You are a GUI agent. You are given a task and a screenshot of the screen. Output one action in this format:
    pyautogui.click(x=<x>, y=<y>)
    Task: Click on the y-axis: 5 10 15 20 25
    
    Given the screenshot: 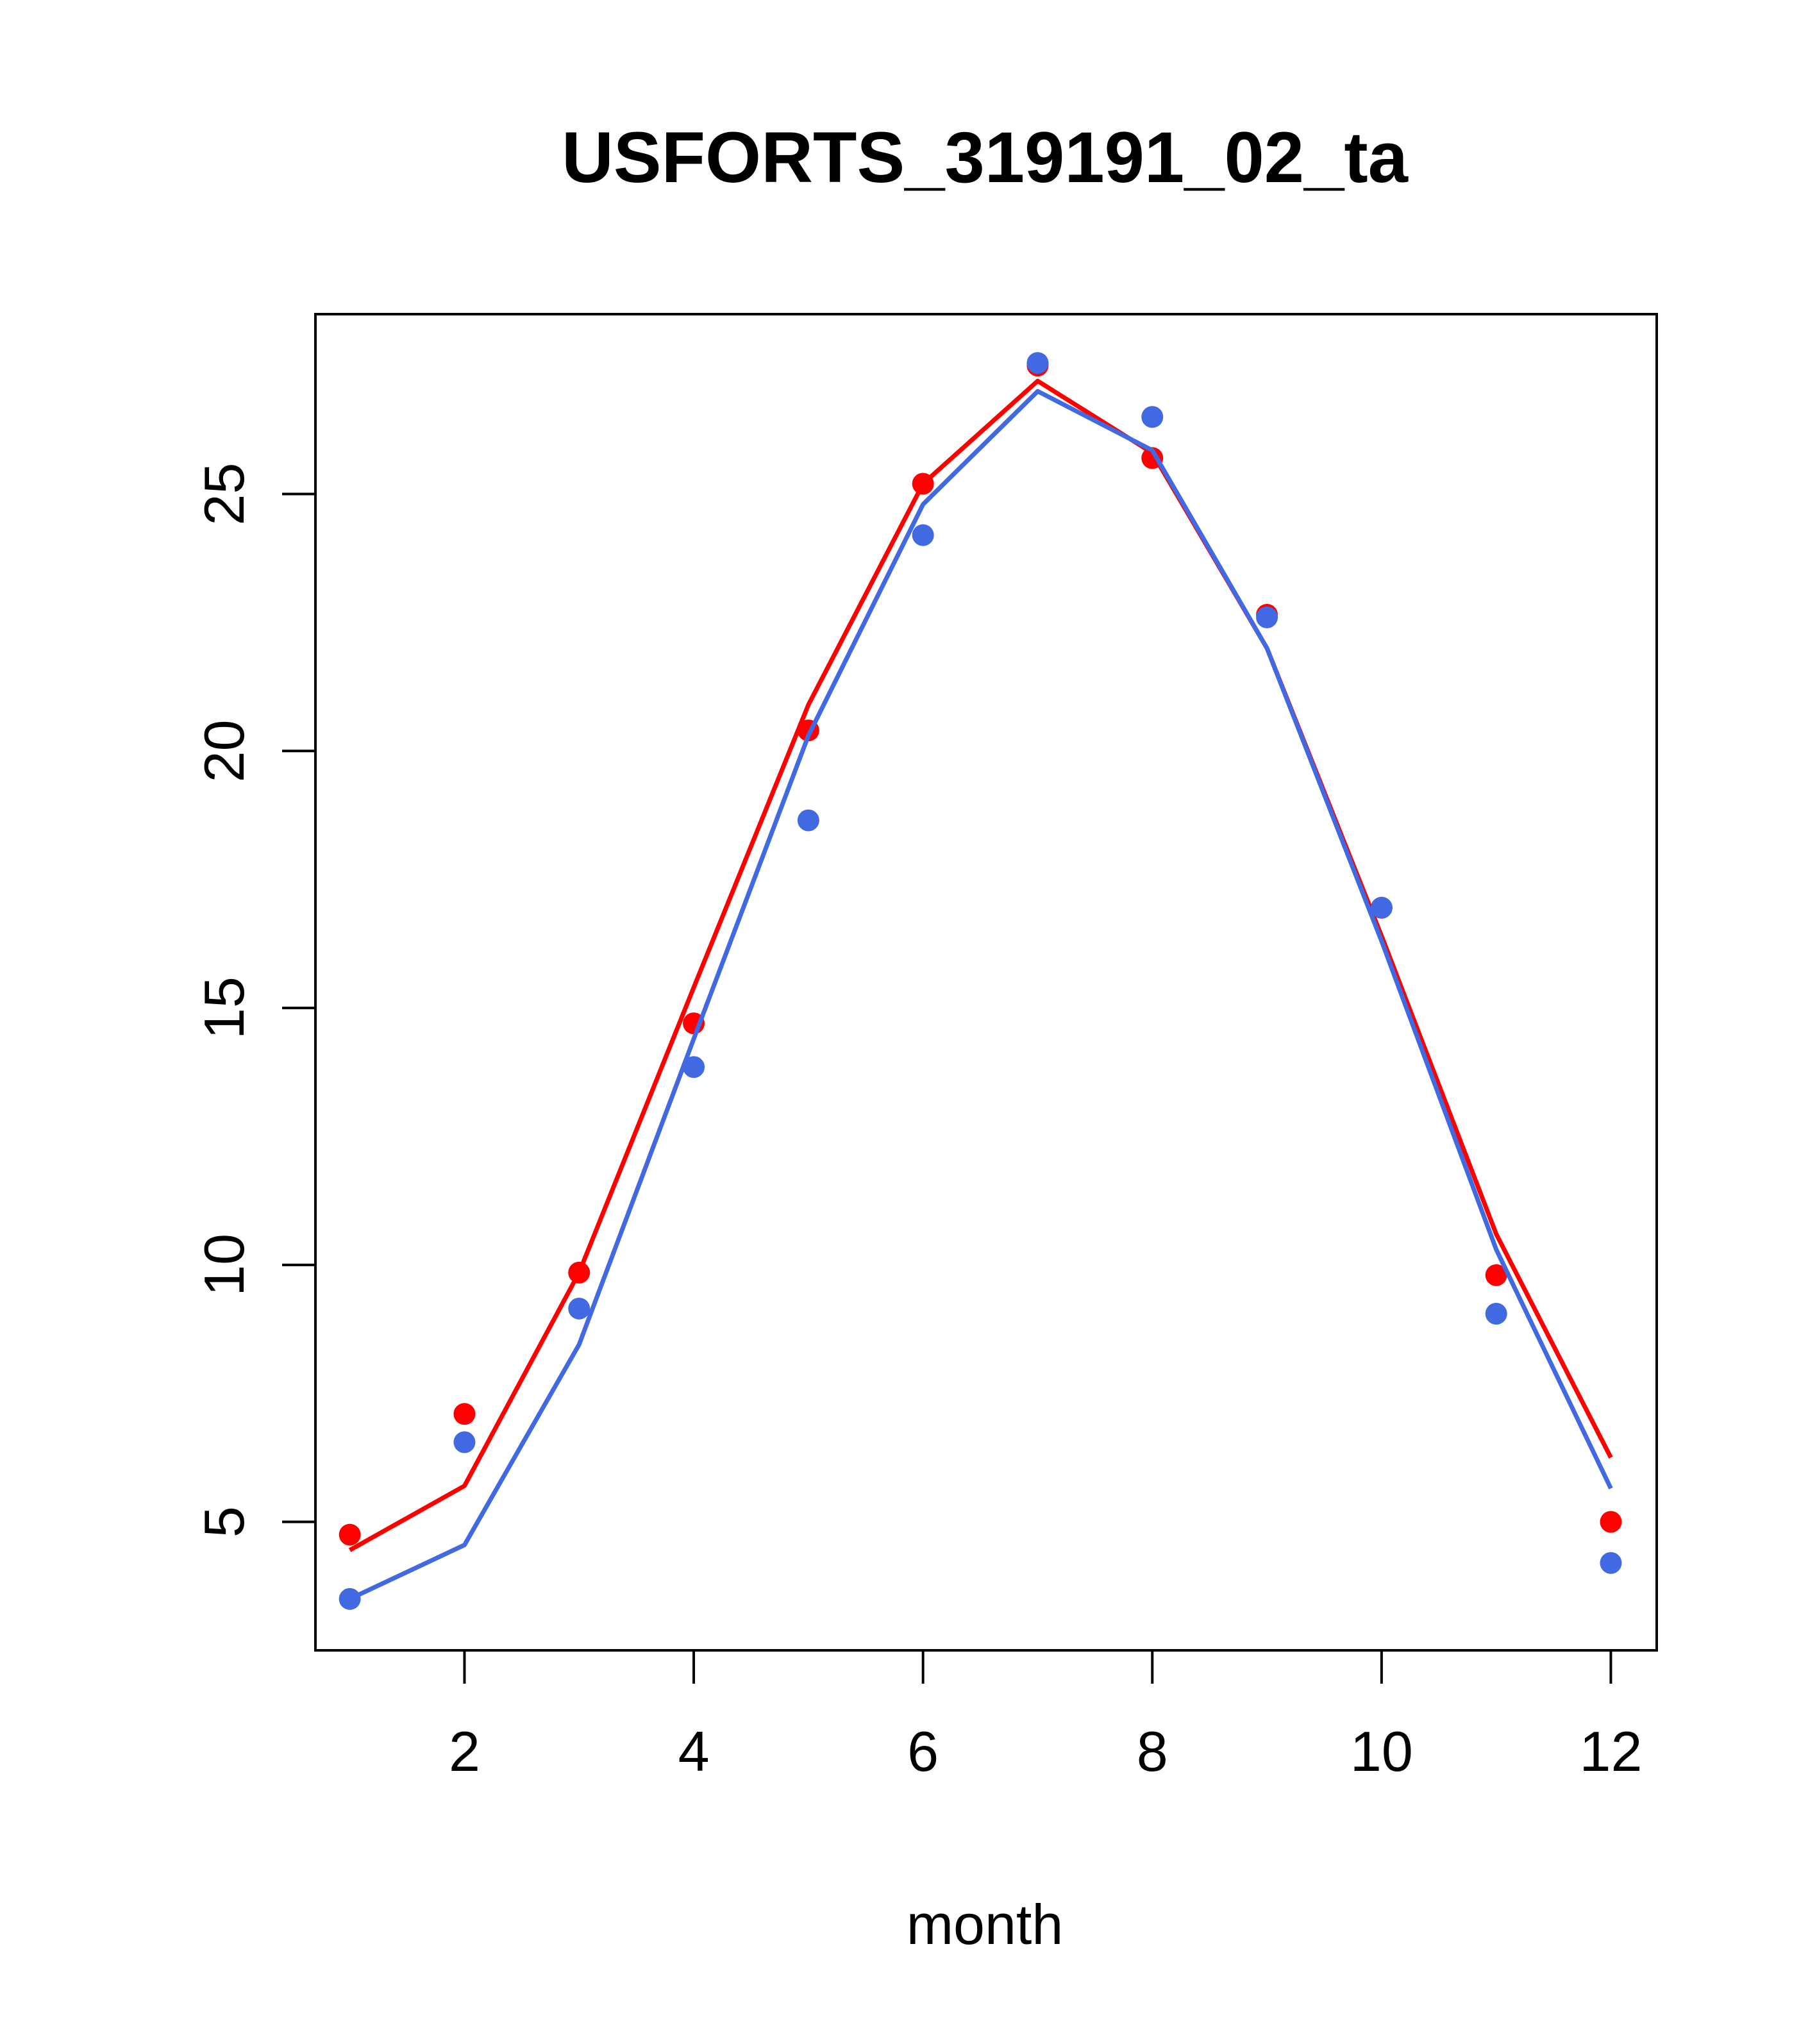 What is the action you would take?
    pyautogui.click(x=254, y=1000)
    